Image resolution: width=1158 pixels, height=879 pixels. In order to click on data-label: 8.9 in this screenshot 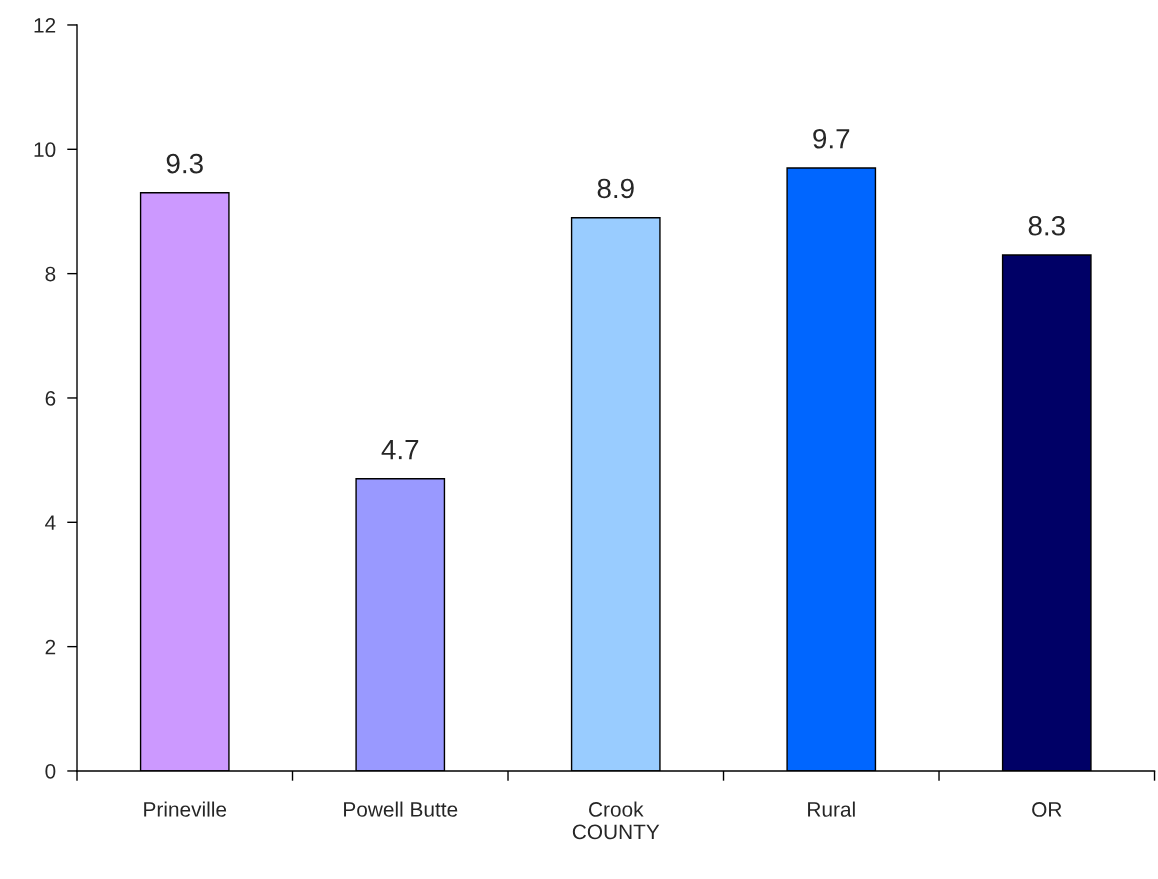, I will do `click(615, 188)`.